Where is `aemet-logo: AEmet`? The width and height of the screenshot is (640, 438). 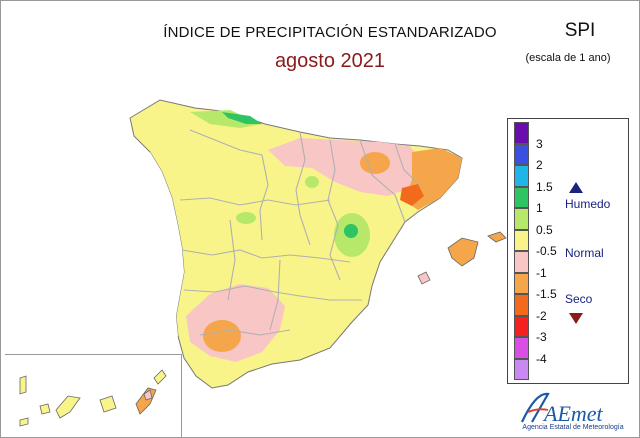 aemet-logo: AEmet is located at coordinates (562, 409).